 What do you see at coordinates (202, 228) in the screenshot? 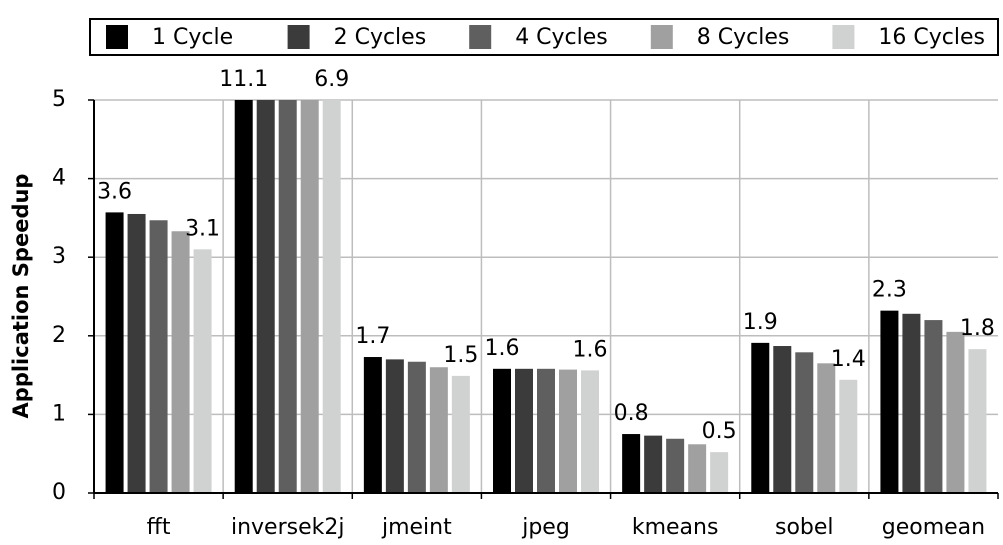
I see `value-label: 3.1` at bounding box center [202, 228].